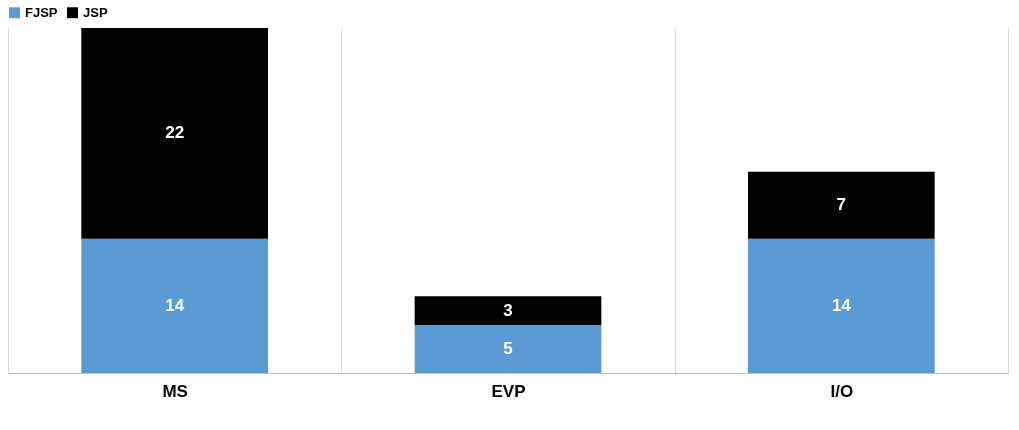 The image size is (1019, 430). What do you see at coordinates (41, 12) in the screenshot?
I see `legend-label: FJSP` at bounding box center [41, 12].